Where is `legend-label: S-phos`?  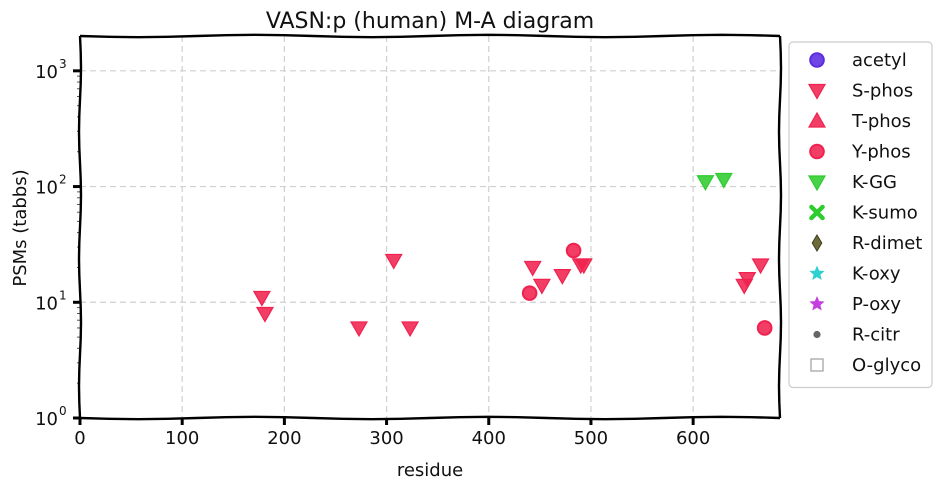 legend-label: S-phos is located at coordinates (882, 91).